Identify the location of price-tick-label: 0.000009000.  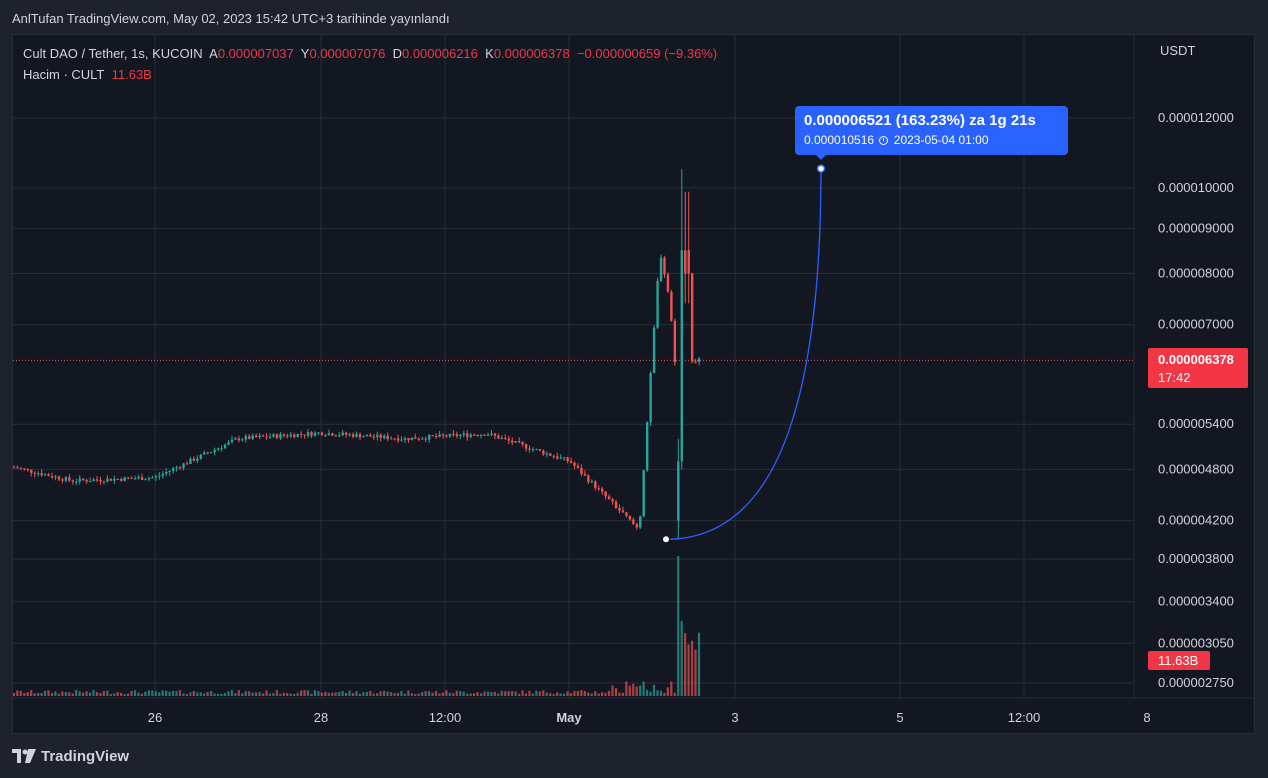
(1196, 227).